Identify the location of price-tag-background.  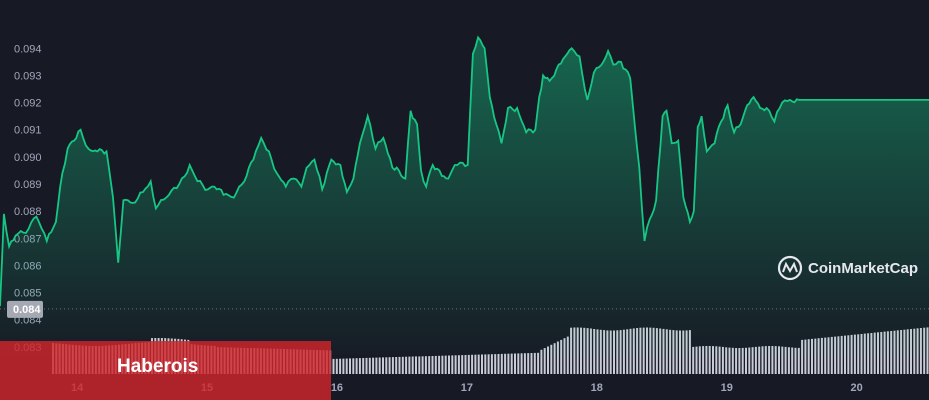
(25, 309).